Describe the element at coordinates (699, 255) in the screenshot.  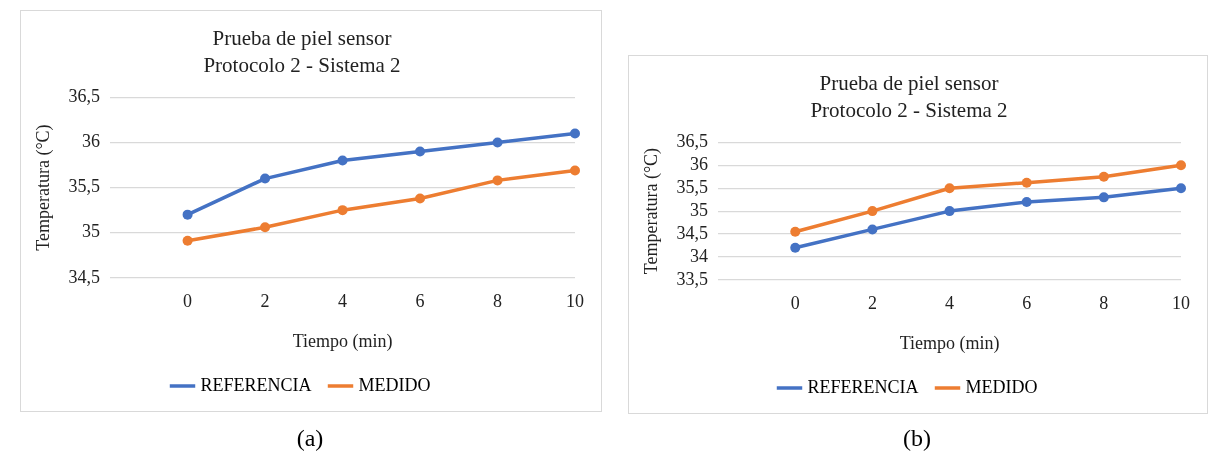
I see `y-tick-label: 34` at that location.